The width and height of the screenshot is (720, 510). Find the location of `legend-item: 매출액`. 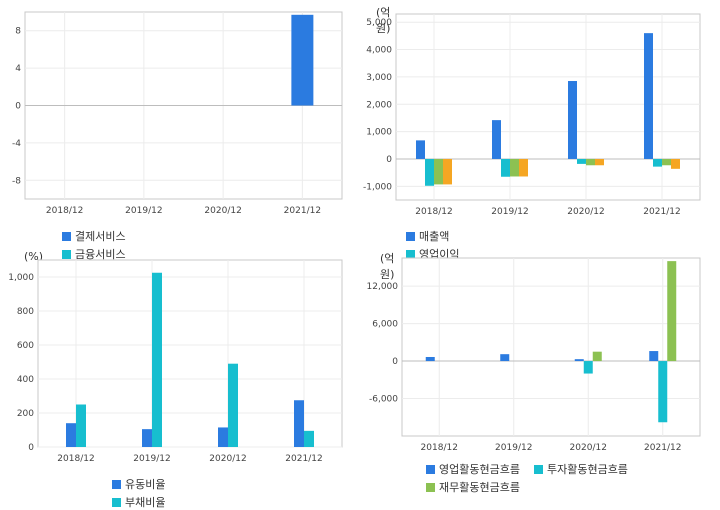

legend-item: 매출액 is located at coordinates (427, 236).